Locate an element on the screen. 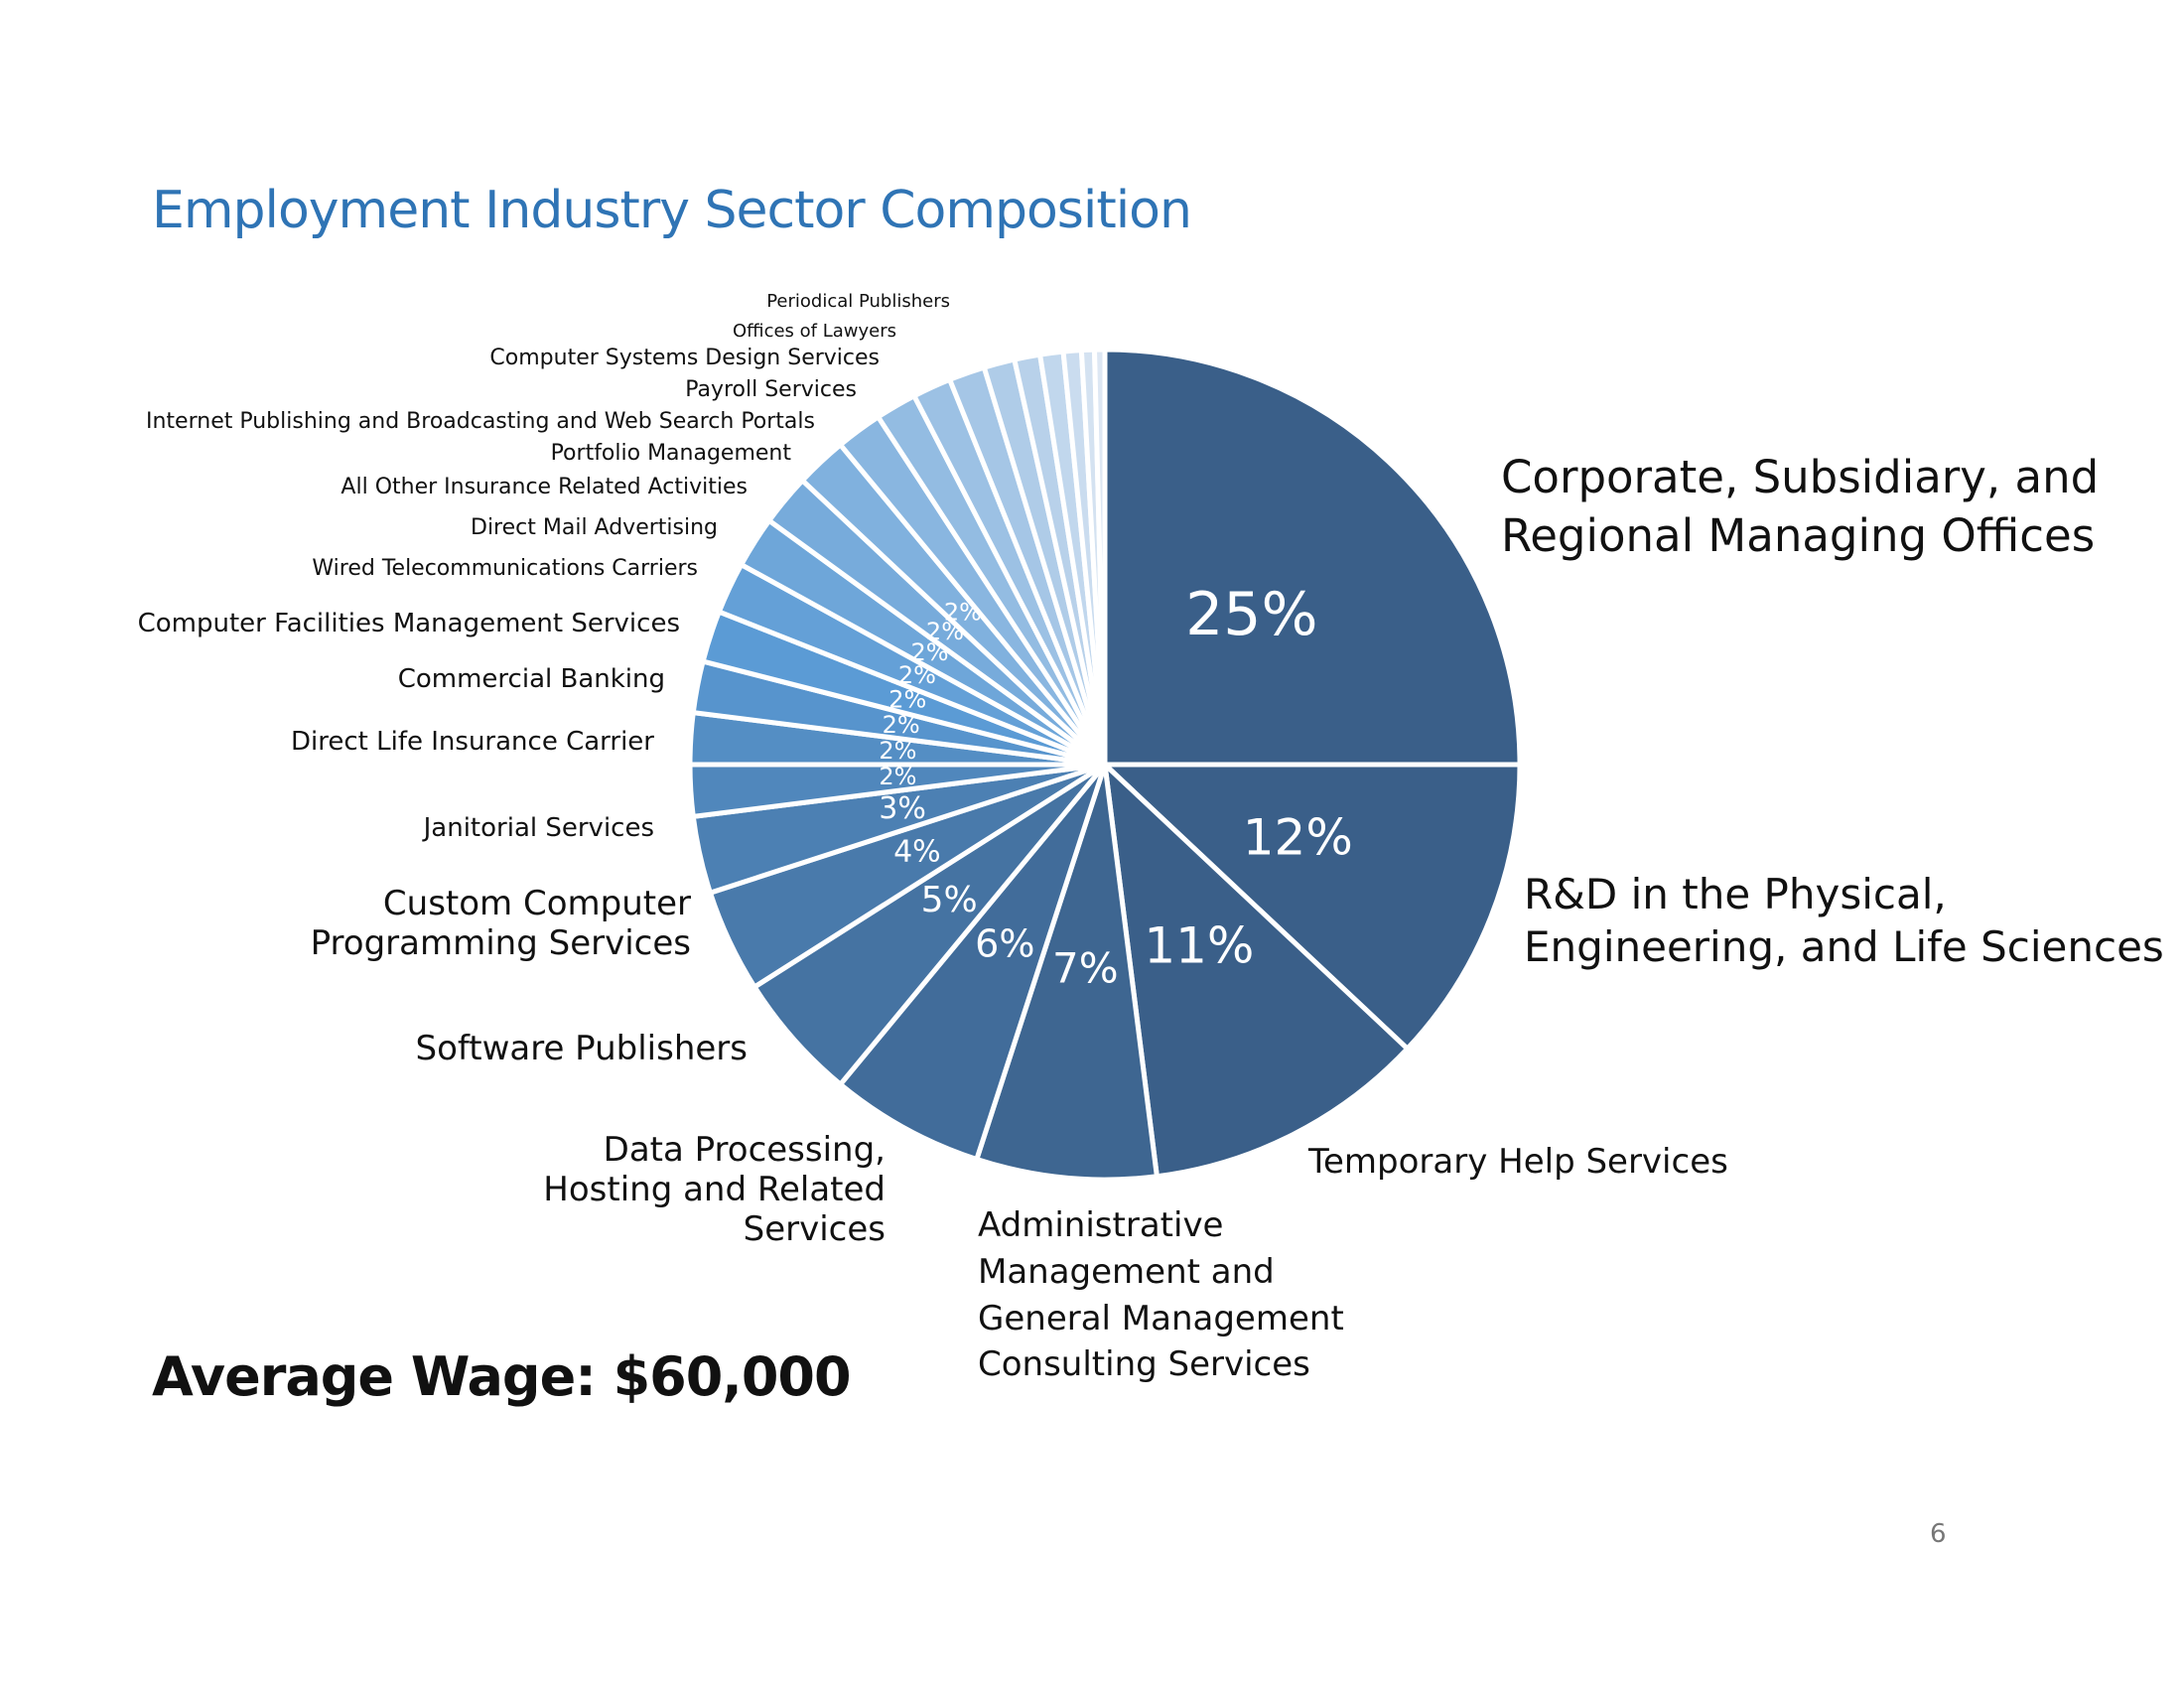  label-data-processing-1: Data Processing, is located at coordinates (744, 1150).